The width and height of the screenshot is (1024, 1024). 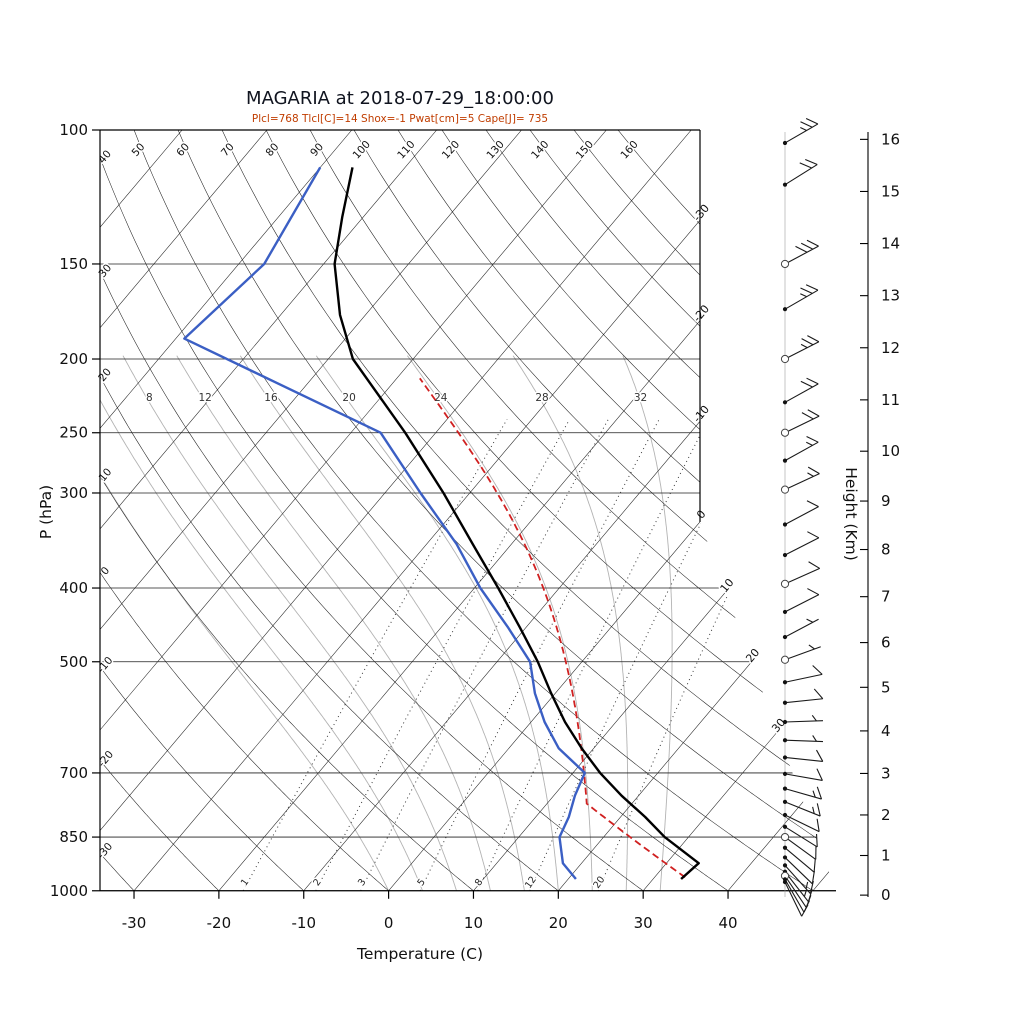 I want to click on moist-adiabat-label: 16, so click(x=271, y=398).